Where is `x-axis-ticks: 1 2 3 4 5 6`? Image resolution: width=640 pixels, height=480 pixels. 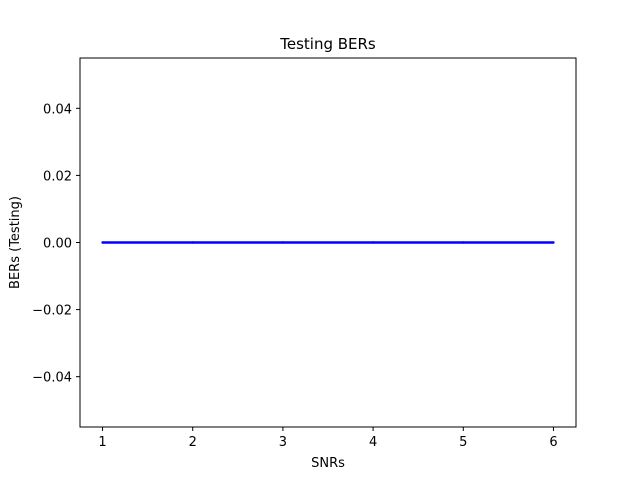 x-axis-ticks: 1 2 3 4 5 6 is located at coordinates (328, 438).